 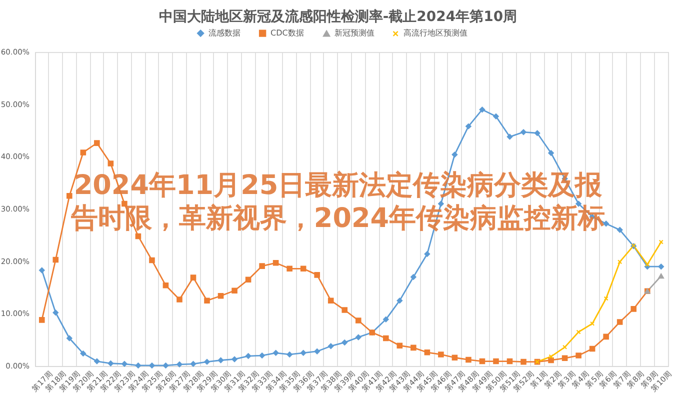 I want to click on chart-title: 中国大陆地区新冠及流感阳性检测率-截止2024年第10周, so click(x=338, y=16).